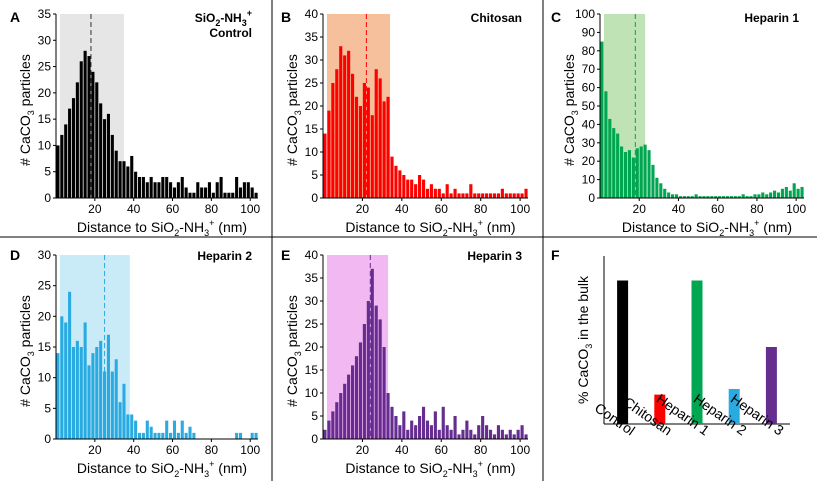 The image size is (817, 481). Describe the element at coordinates (45, 286) in the screenshot. I see `y-tick-label: 25` at that location.